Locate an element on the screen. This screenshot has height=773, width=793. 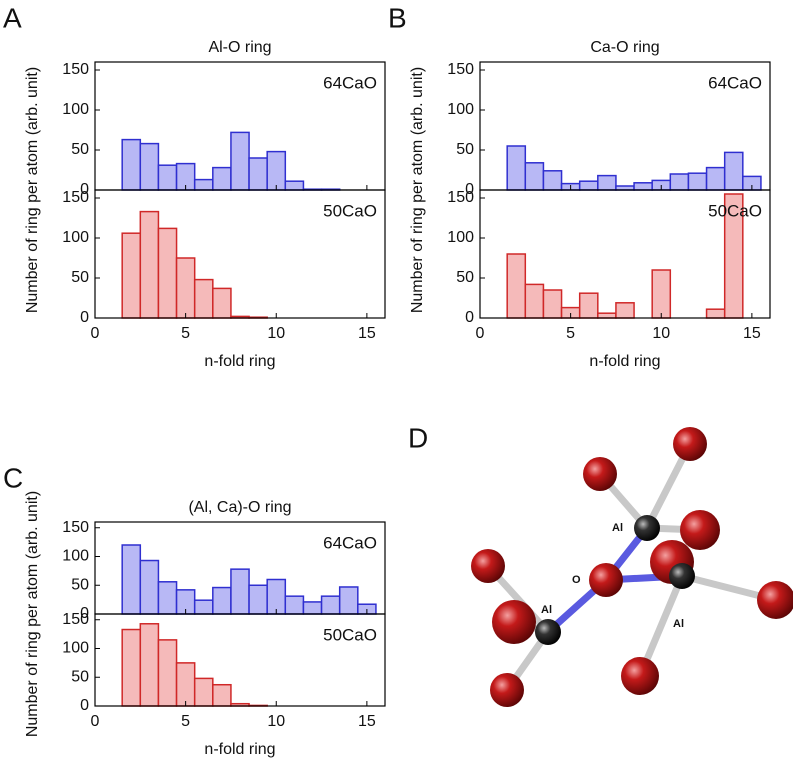
atoms is located at coordinates (632, 567).